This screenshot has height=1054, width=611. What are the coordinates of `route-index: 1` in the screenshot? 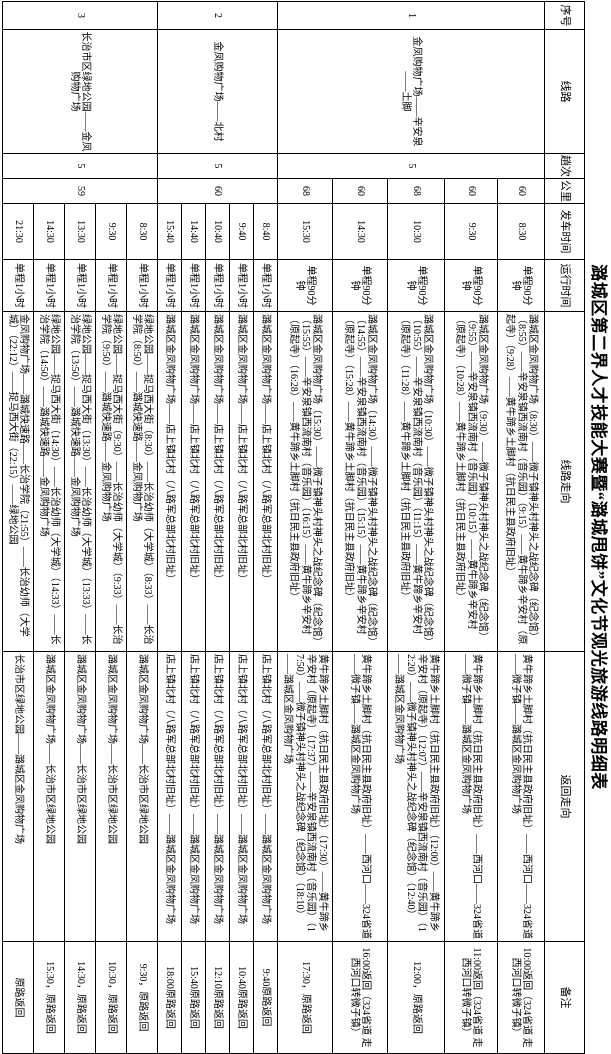 It's located at (411, 15).